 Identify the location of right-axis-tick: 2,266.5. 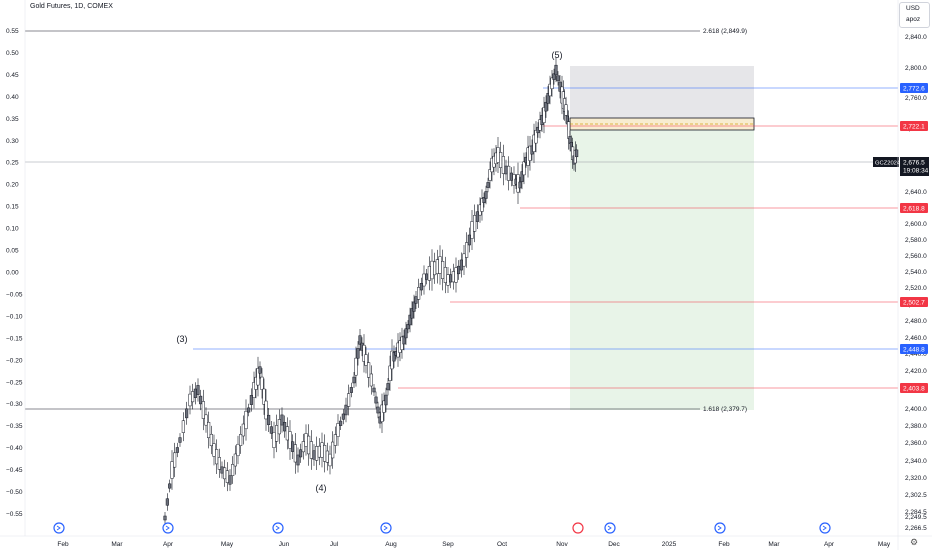
(916, 528).